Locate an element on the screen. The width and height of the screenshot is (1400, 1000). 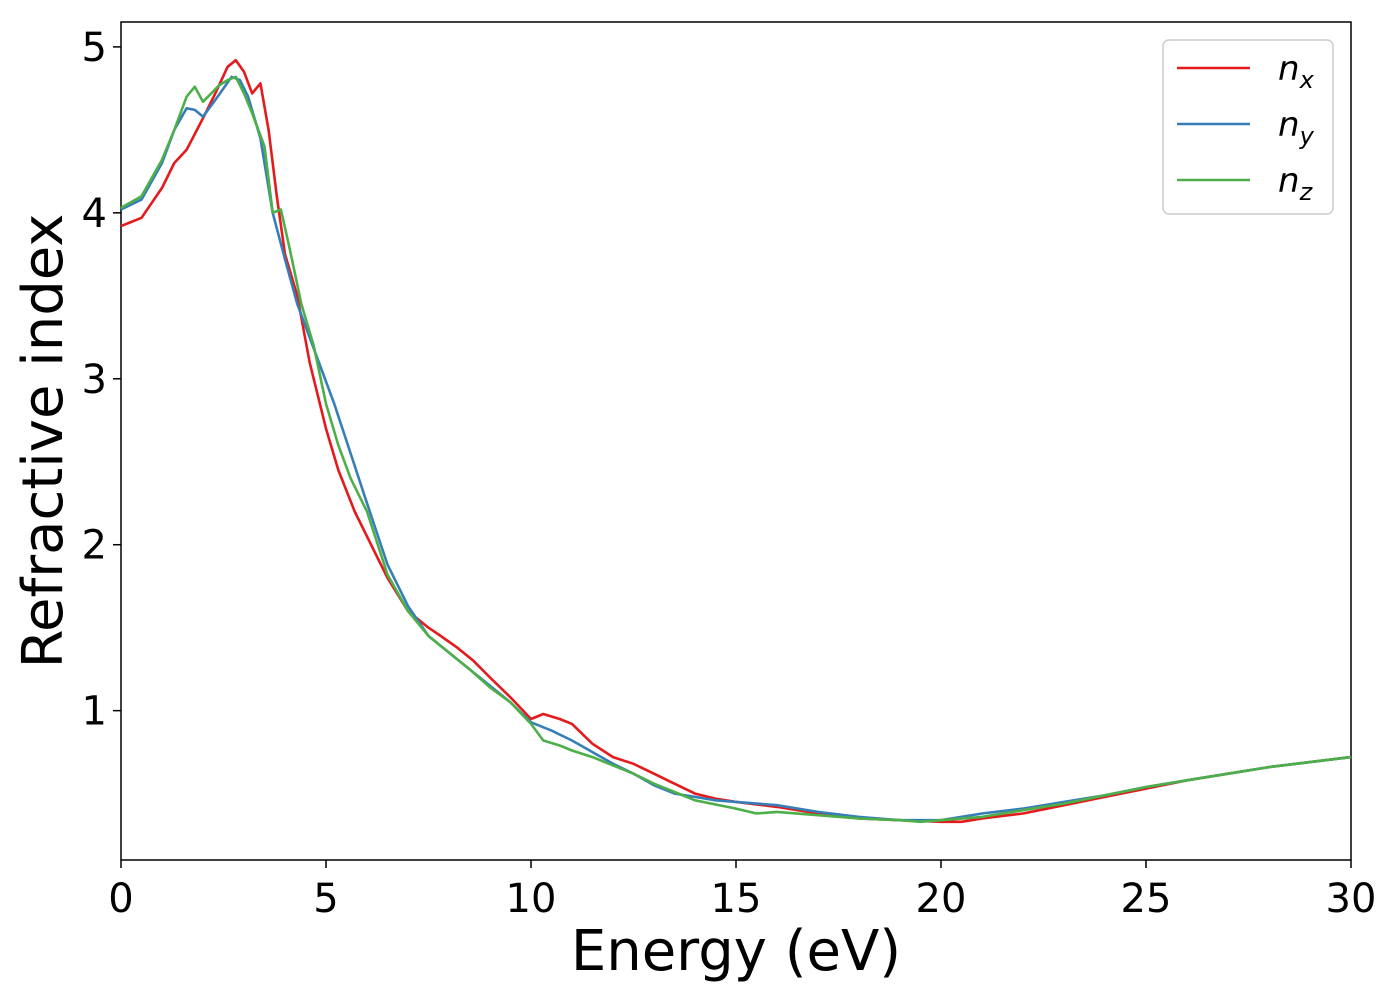
y-tick-label: 5 is located at coordinates (94, 48).